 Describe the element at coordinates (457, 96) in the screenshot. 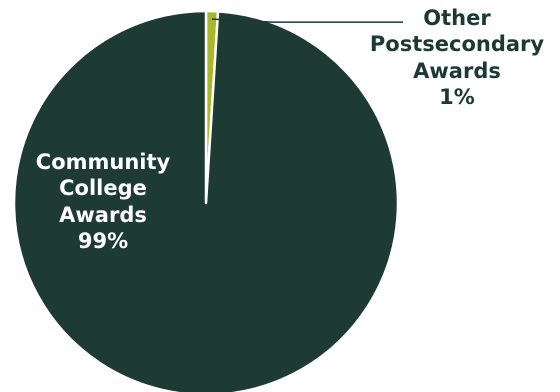

I see `slice-label-percent: 1%` at that location.